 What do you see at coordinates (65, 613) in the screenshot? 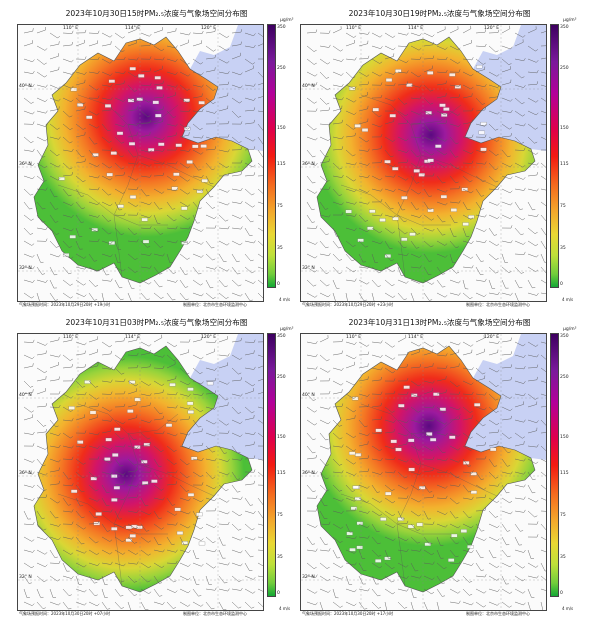
I see `forecast-time-note: 气象场预报时间：2023年10月30日20时 +07小时` at bounding box center [65, 613].